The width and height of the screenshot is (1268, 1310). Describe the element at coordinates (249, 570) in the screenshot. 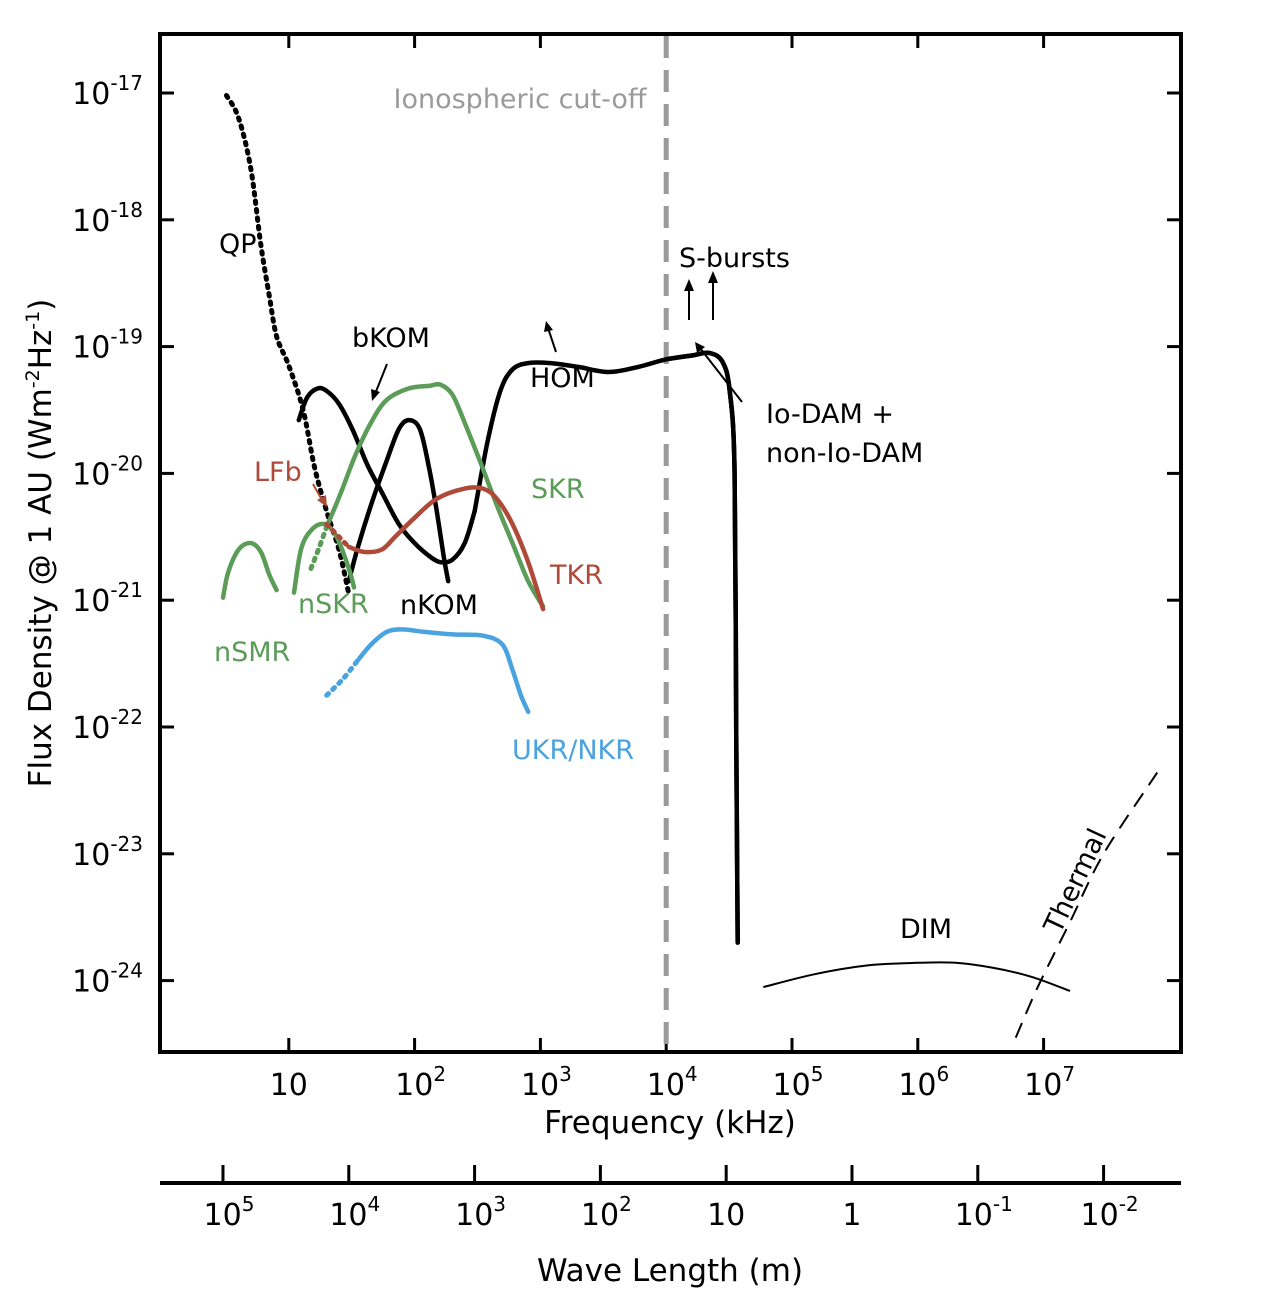

I see `series-nsmr` at that location.